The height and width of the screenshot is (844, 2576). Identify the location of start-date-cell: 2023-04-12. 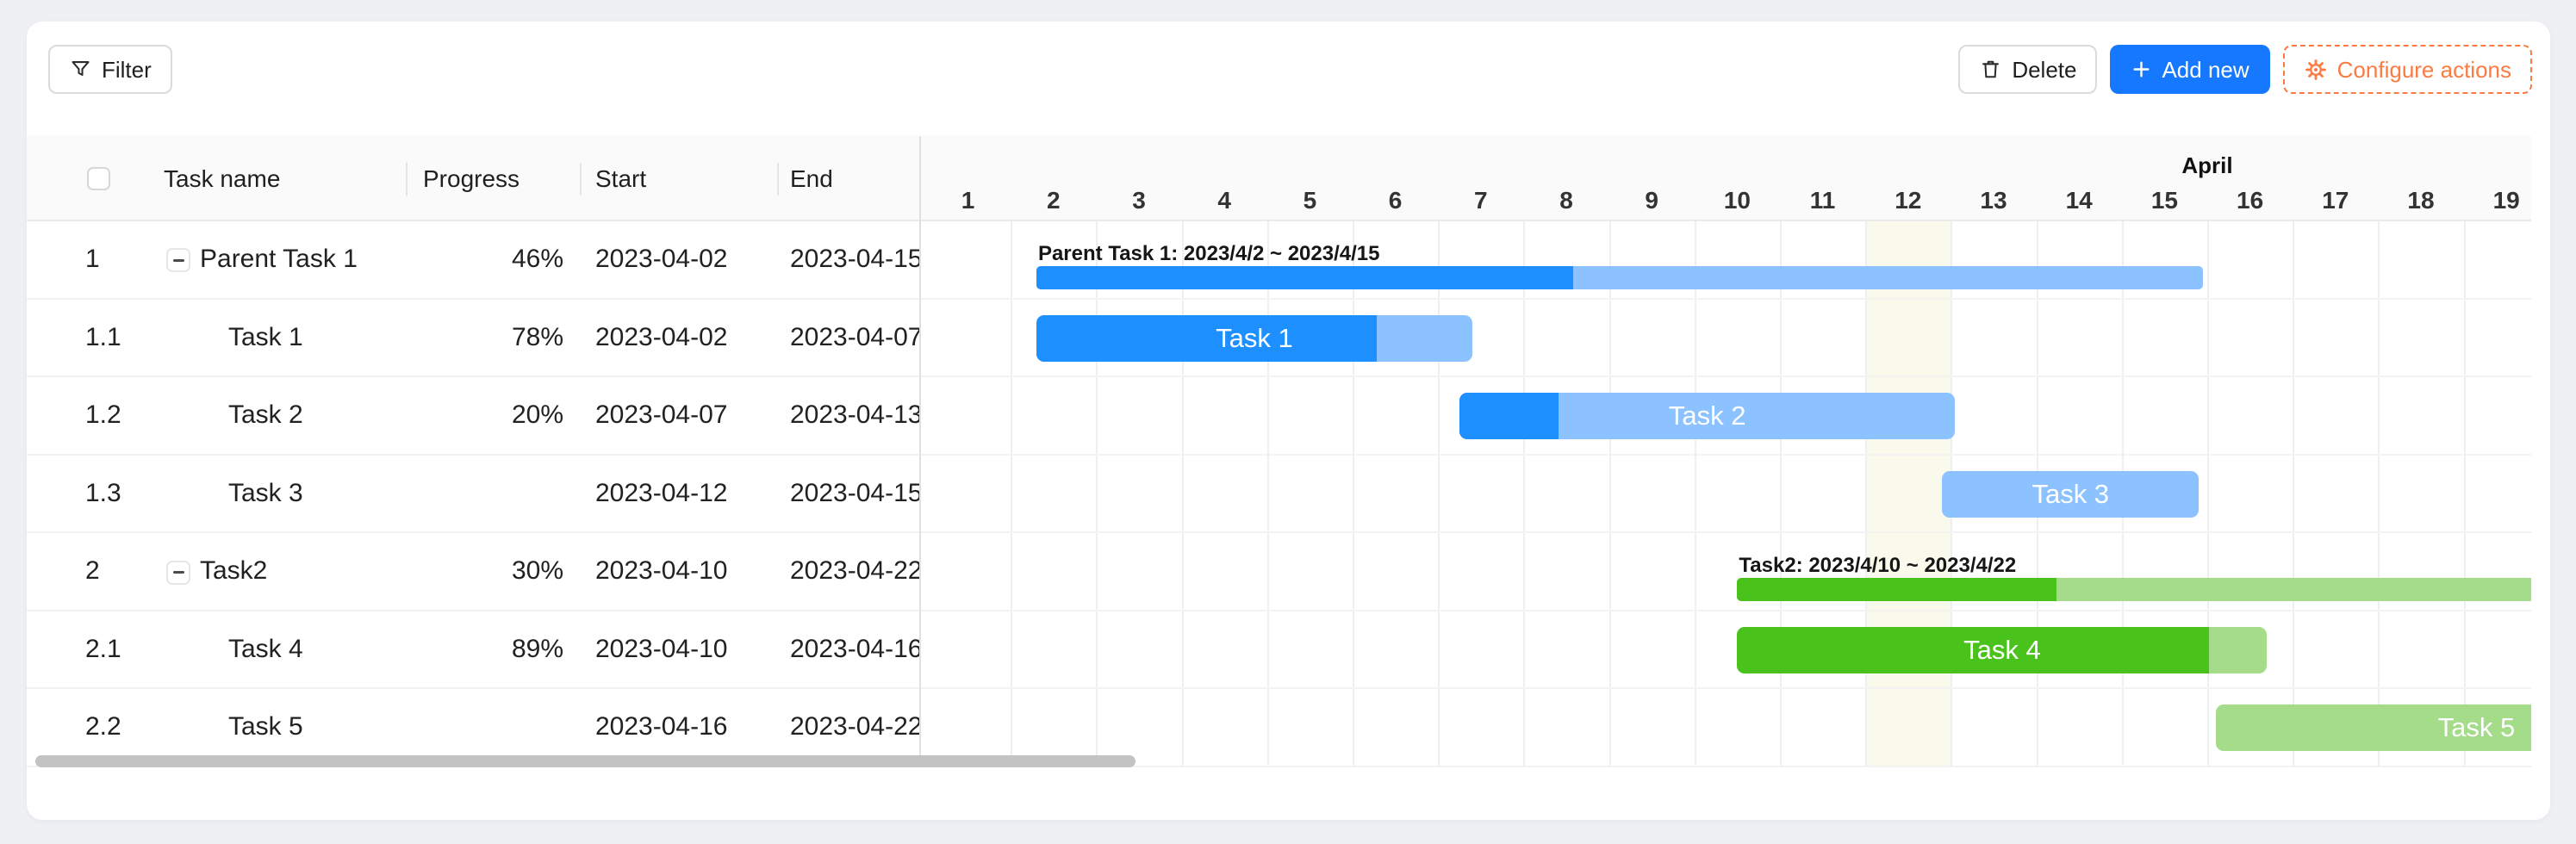
(662, 493).